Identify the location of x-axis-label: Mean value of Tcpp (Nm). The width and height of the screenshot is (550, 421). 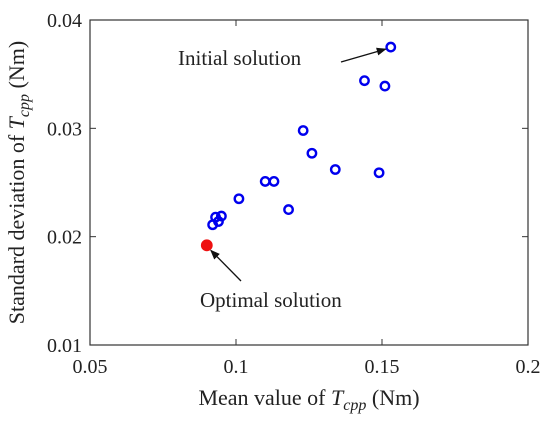
(308, 399).